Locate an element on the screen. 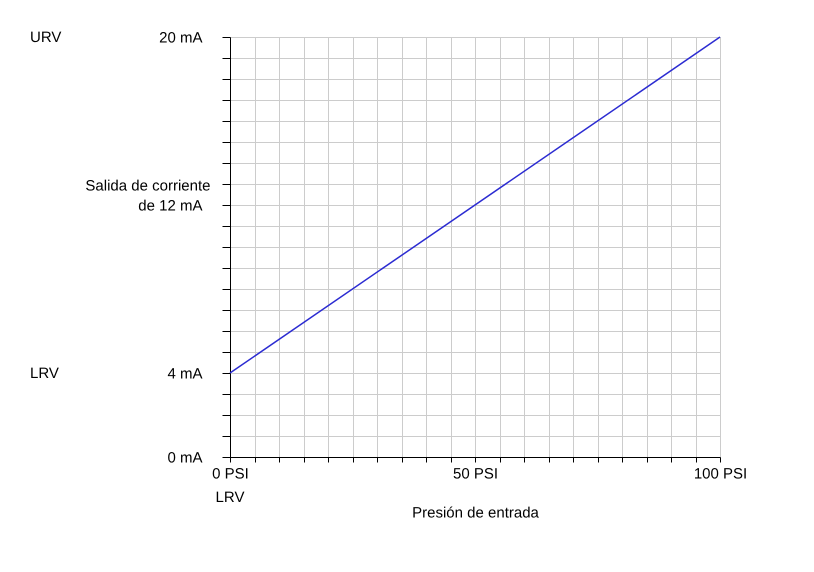  y-axis-title: Salida de corriente is located at coordinates (147, 186).